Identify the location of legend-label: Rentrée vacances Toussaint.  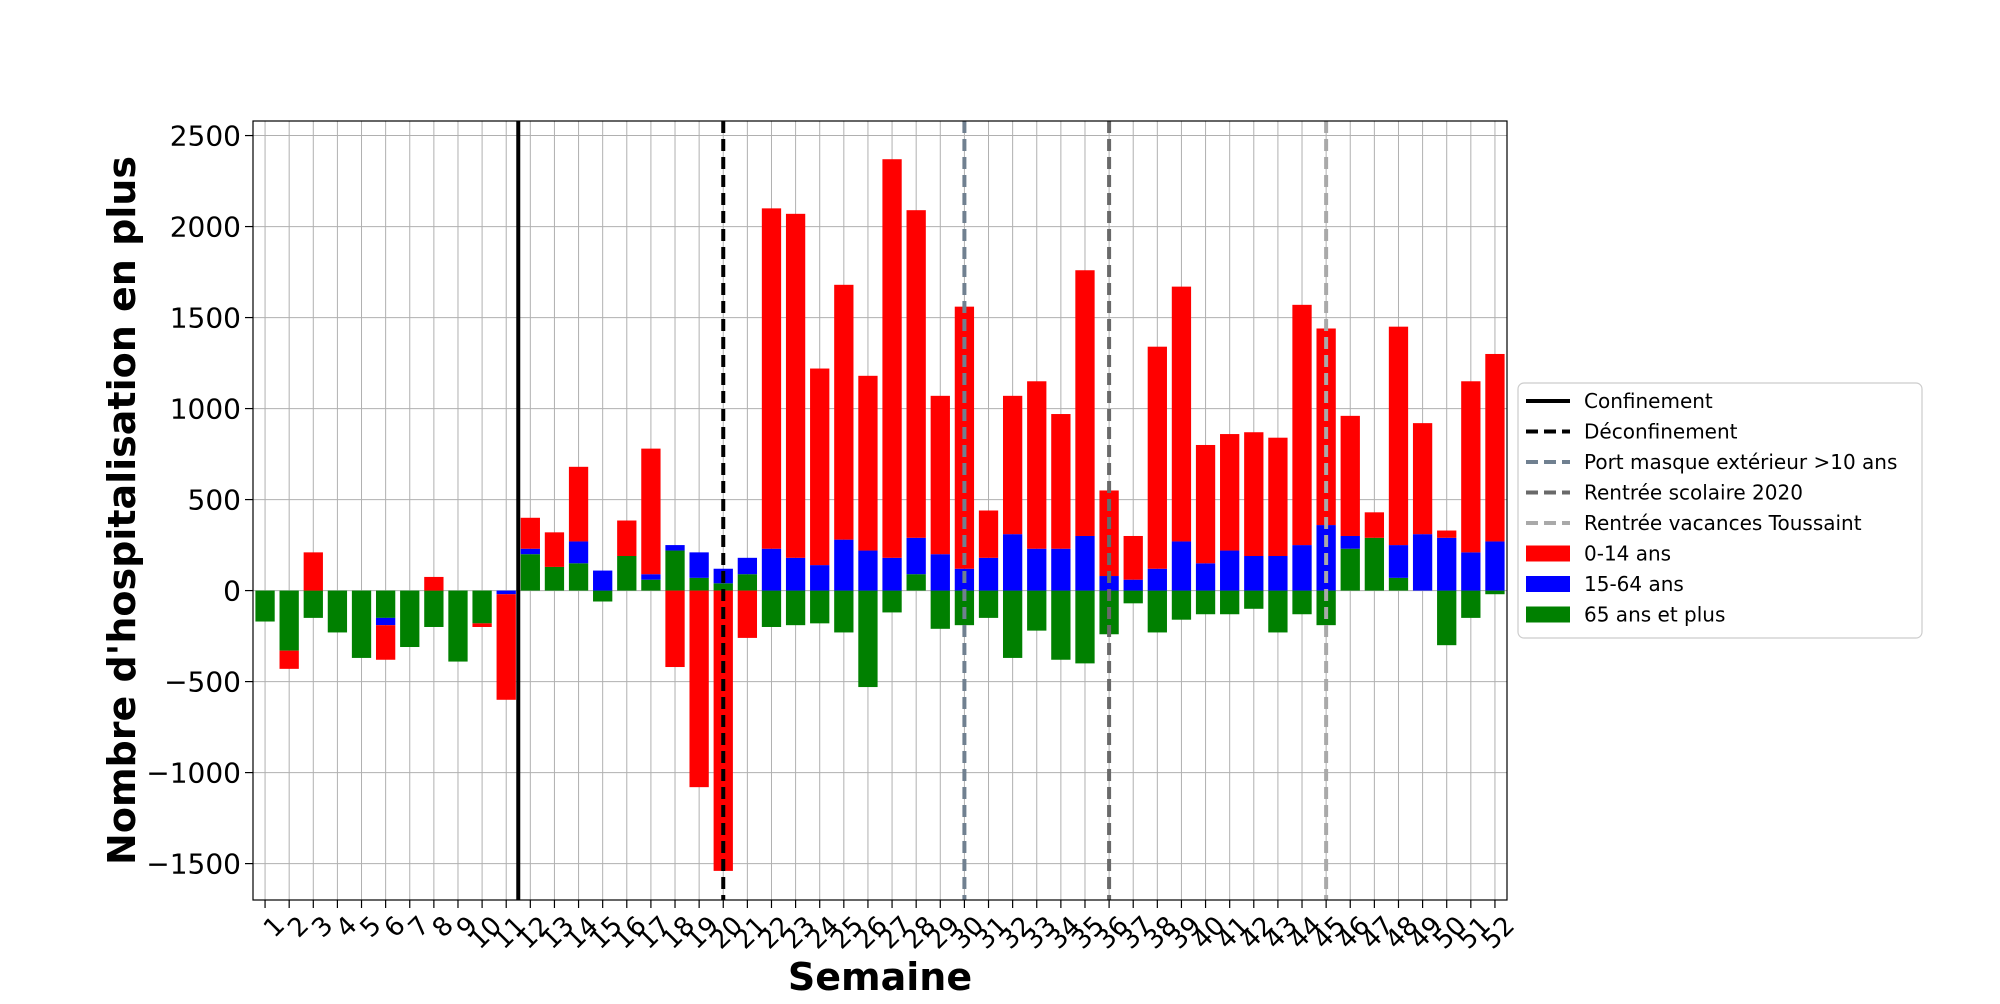
(1723, 523).